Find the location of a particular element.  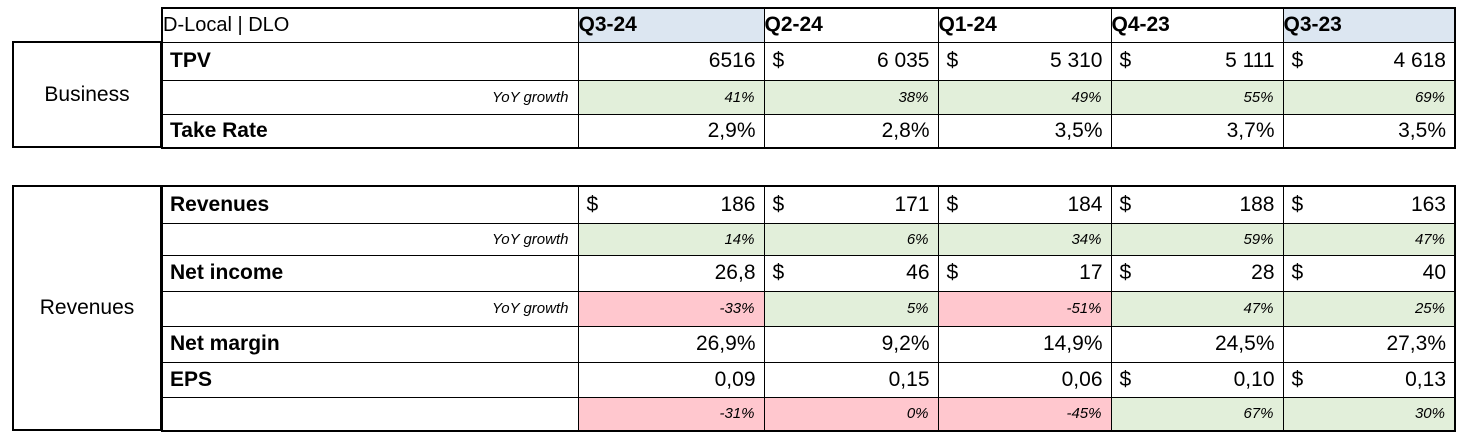

cell-value: 26,8 is located at coordinates (735, 272).